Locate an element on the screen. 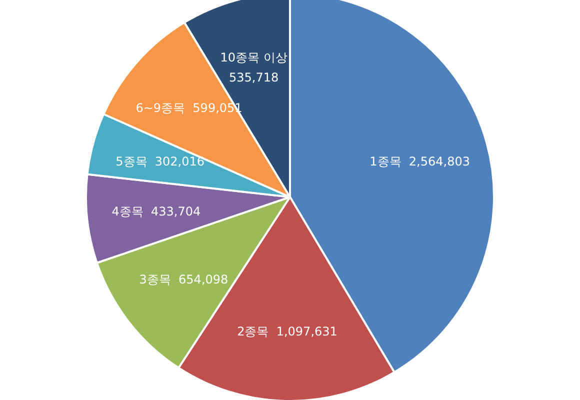 The width and height of the screenshot is (580, 400). slice-label: 5종목 302,016 is located at coordinates (160, 161).